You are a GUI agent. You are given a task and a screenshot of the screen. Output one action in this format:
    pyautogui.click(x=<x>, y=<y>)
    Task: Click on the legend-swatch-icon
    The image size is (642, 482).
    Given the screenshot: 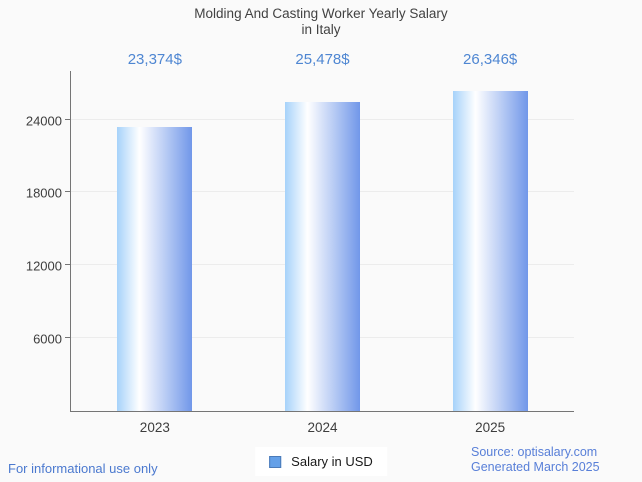 What is the action you would take?
    pyautogui.click(x=275, y=461)
    